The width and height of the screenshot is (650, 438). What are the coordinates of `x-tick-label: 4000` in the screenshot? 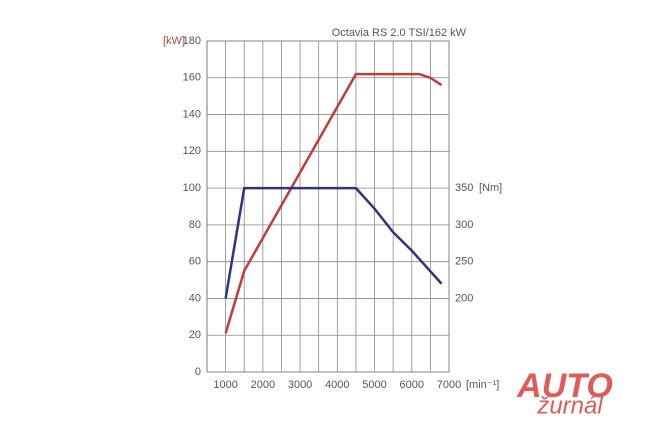 It's located at (337, 385).